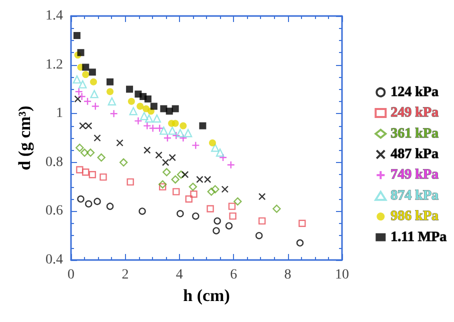  Describe the element at coordinates (54, 260) in the screenshot. I see `y-tick-label: 0.4` at that location.